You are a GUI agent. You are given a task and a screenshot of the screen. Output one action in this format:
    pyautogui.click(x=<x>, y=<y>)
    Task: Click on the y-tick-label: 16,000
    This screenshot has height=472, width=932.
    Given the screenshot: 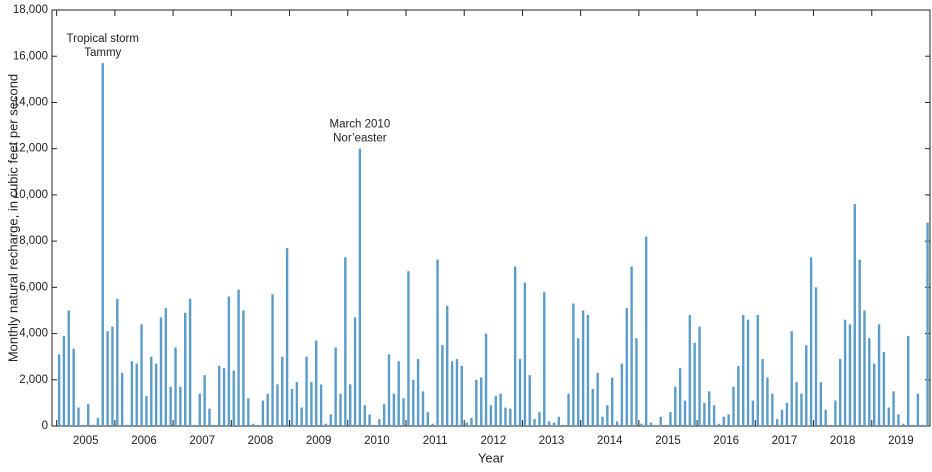 What is the action you would take?
    pyautogui.click(x=30, y=56)
    